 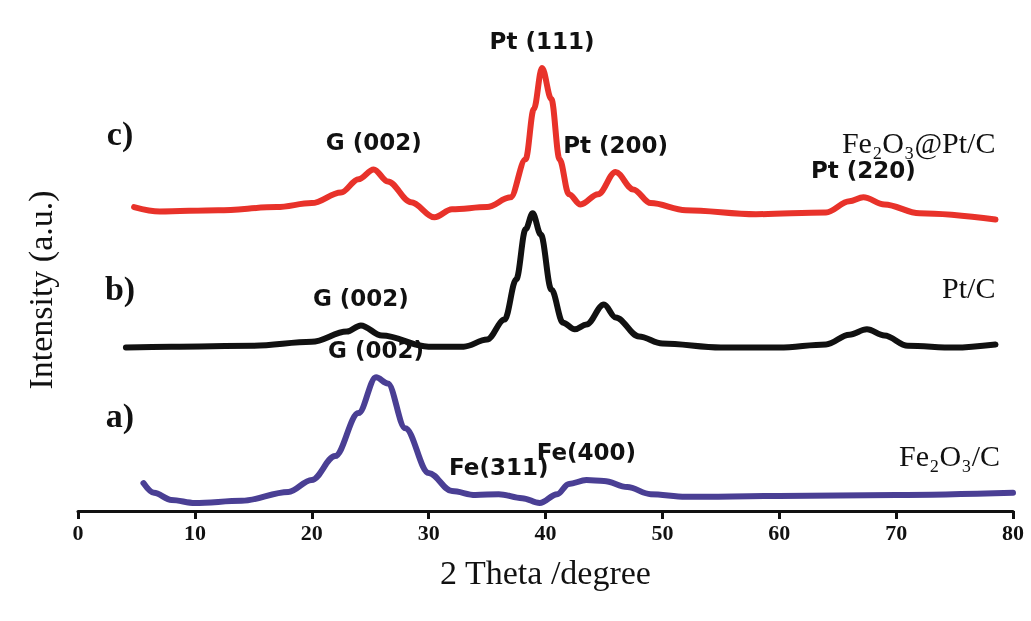 What do you see at coordinates (969, 287) in the screenshot?
I see `series-label: Pt/C` at bounding box center [969, 287].